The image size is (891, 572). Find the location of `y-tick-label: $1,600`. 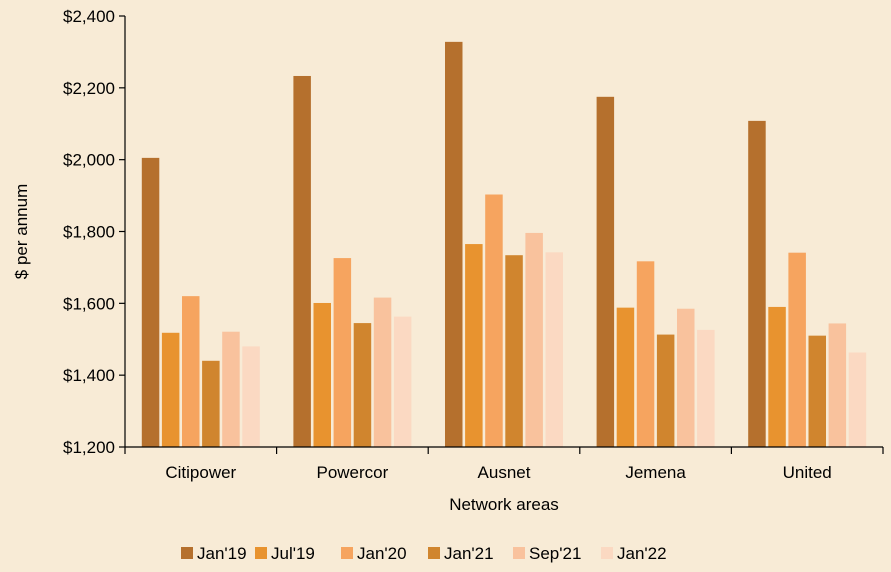

y-tick-label: $1,600 is located at coordinates (89, 303).